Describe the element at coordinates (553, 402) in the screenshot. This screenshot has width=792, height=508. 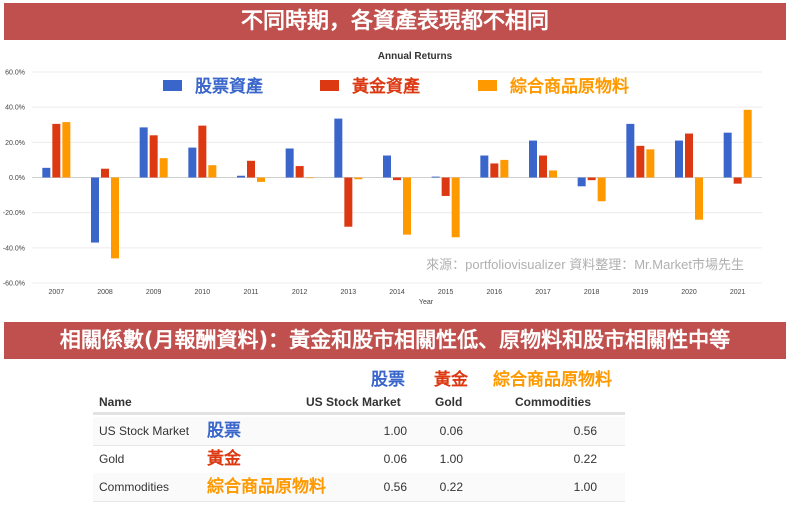
I see `column-header-commodities: Commodities` at that location.